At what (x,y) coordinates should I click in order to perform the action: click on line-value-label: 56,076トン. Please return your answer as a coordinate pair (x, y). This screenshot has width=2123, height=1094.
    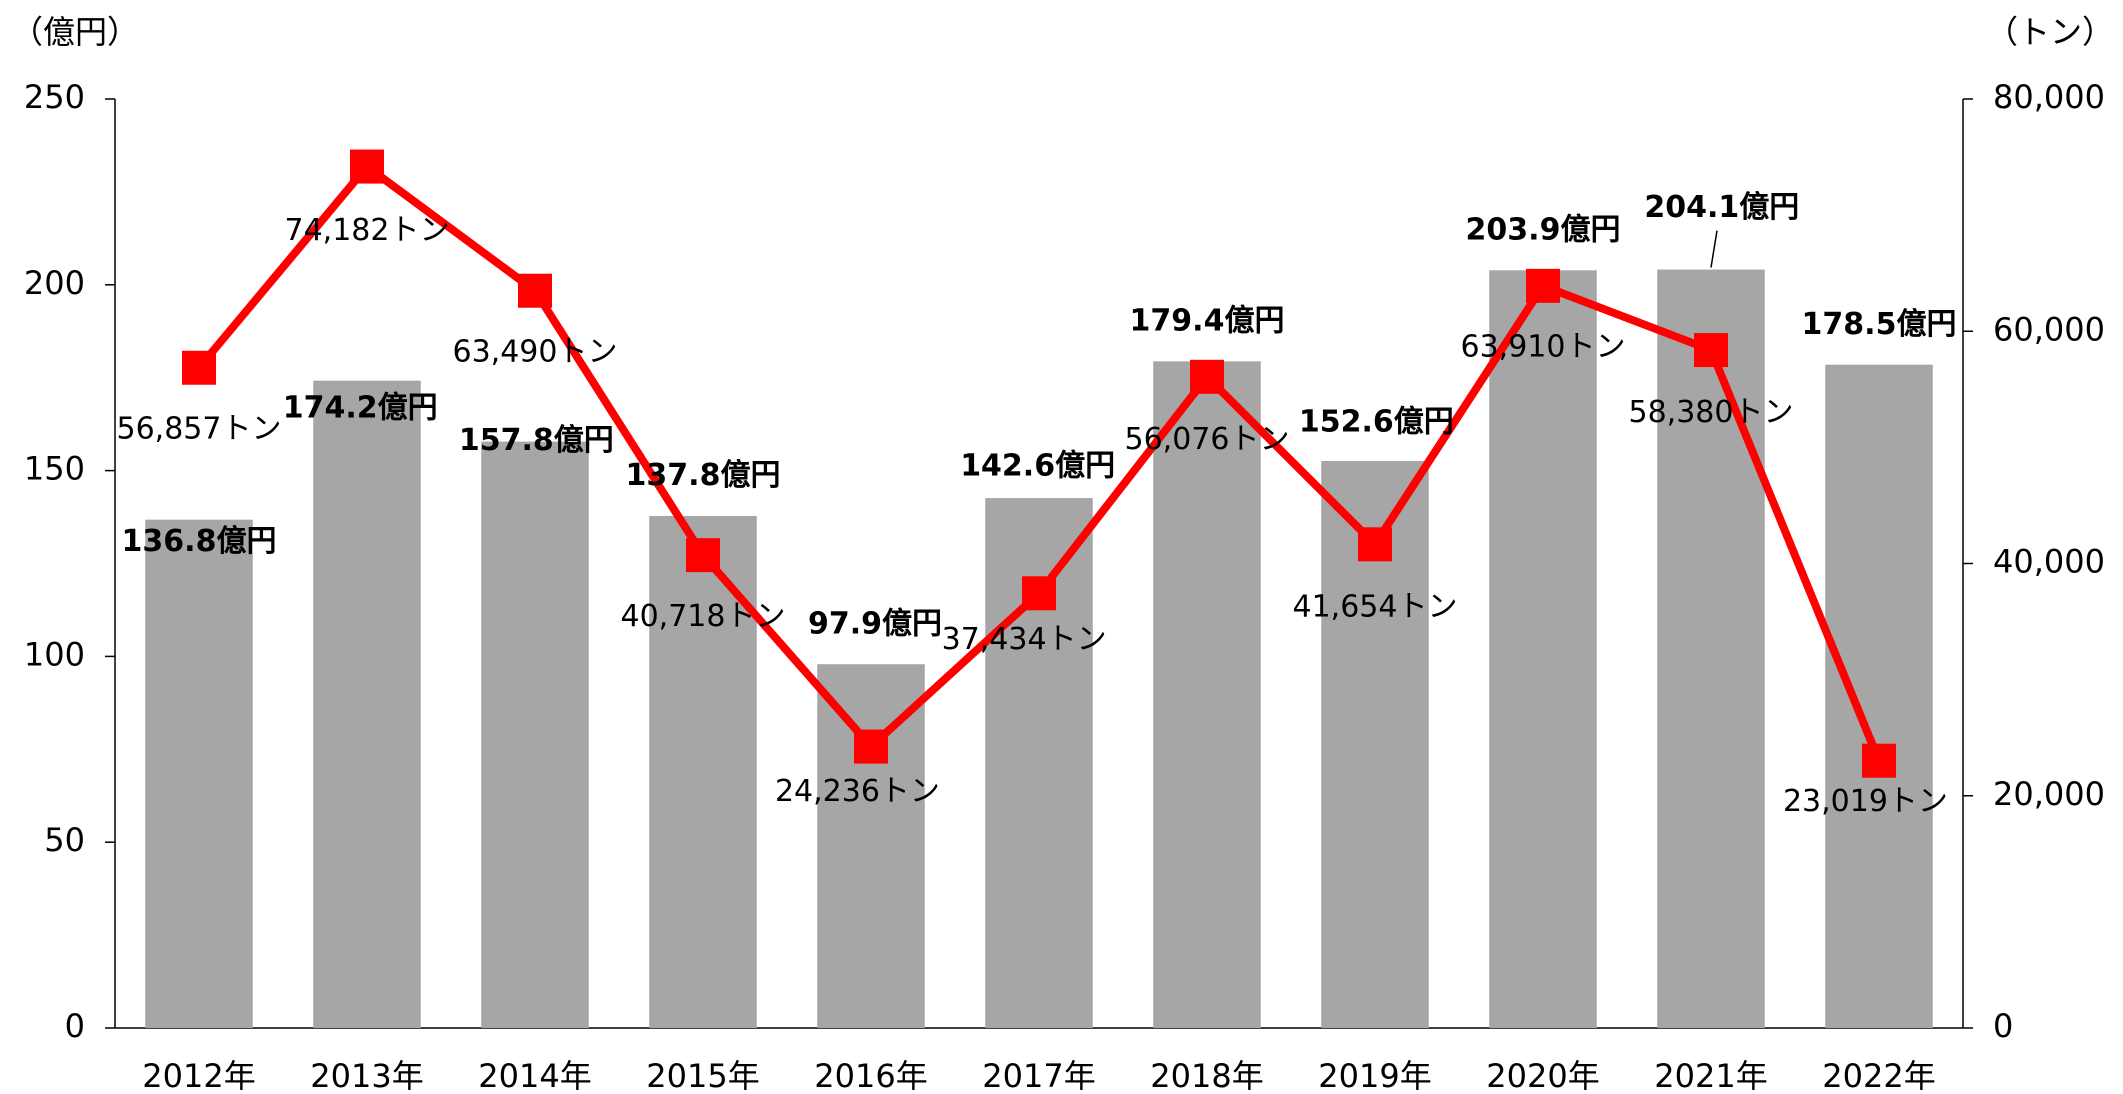
    Looking at the image, I should click on (1207, 439).